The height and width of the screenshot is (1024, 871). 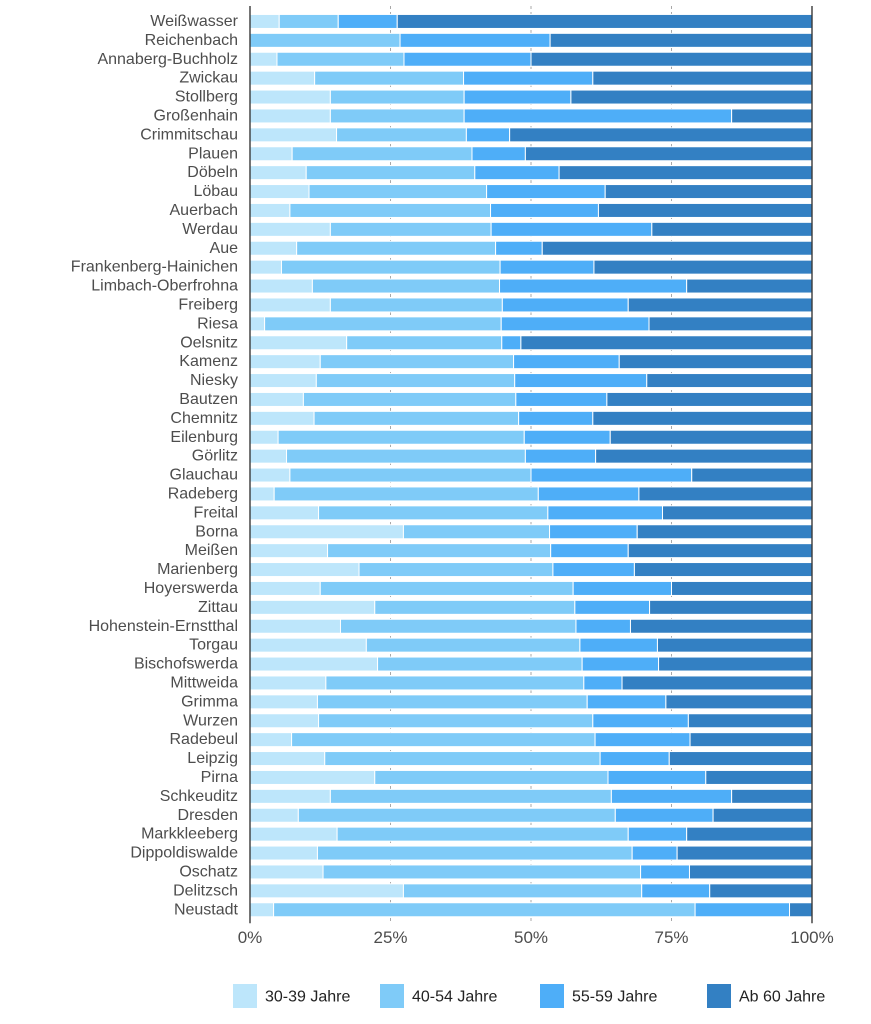 I want to click on category-label: Werdau, so click(x=210, y=229).